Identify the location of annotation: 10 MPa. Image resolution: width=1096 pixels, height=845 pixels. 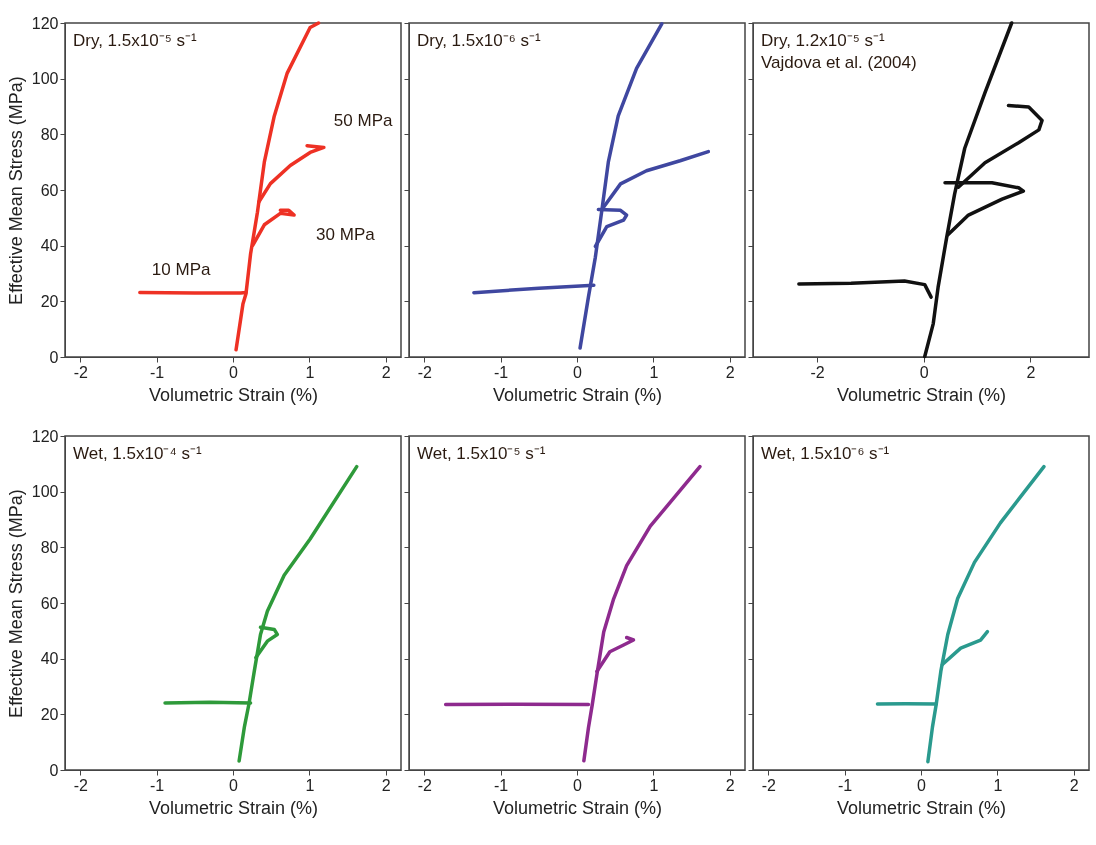
(181, 270).